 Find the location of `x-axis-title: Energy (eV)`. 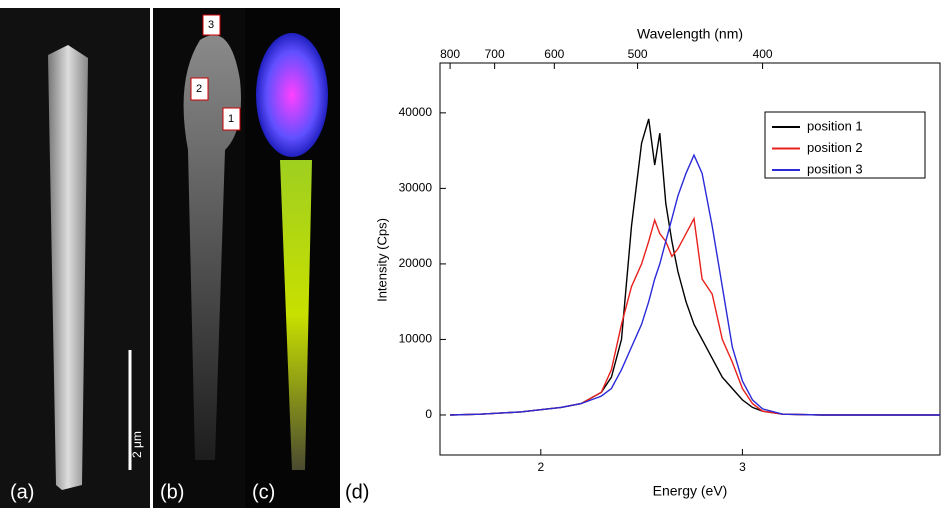

x-axis-title: Energy (eV) is located at coordinates (690, 491).